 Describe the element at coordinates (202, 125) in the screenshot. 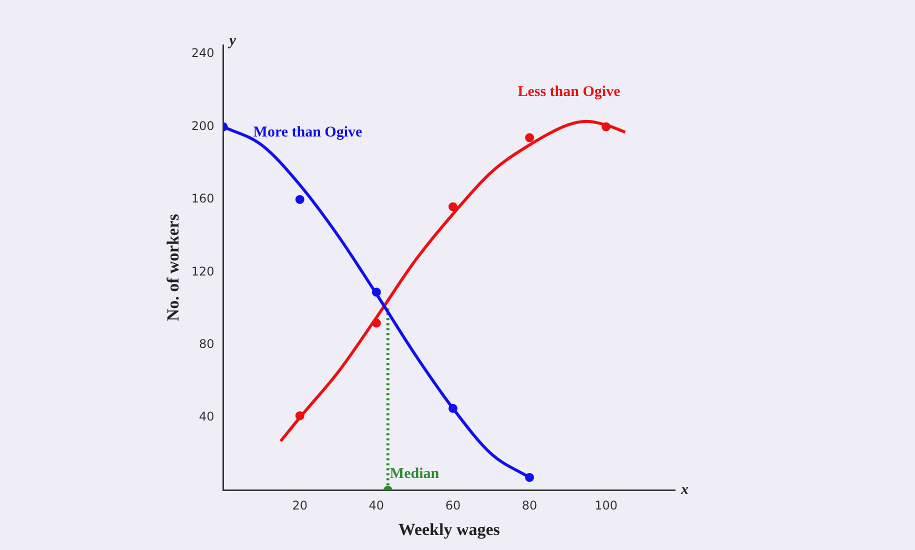

I see `y-tick-label: 200` at that location.